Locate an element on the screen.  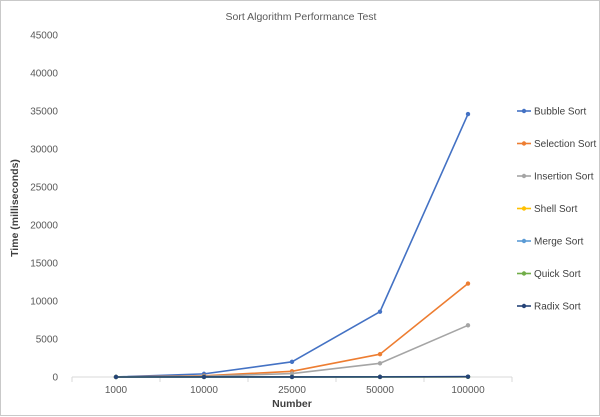
y-tick-label: 0 is located at coordinates (55, 378).